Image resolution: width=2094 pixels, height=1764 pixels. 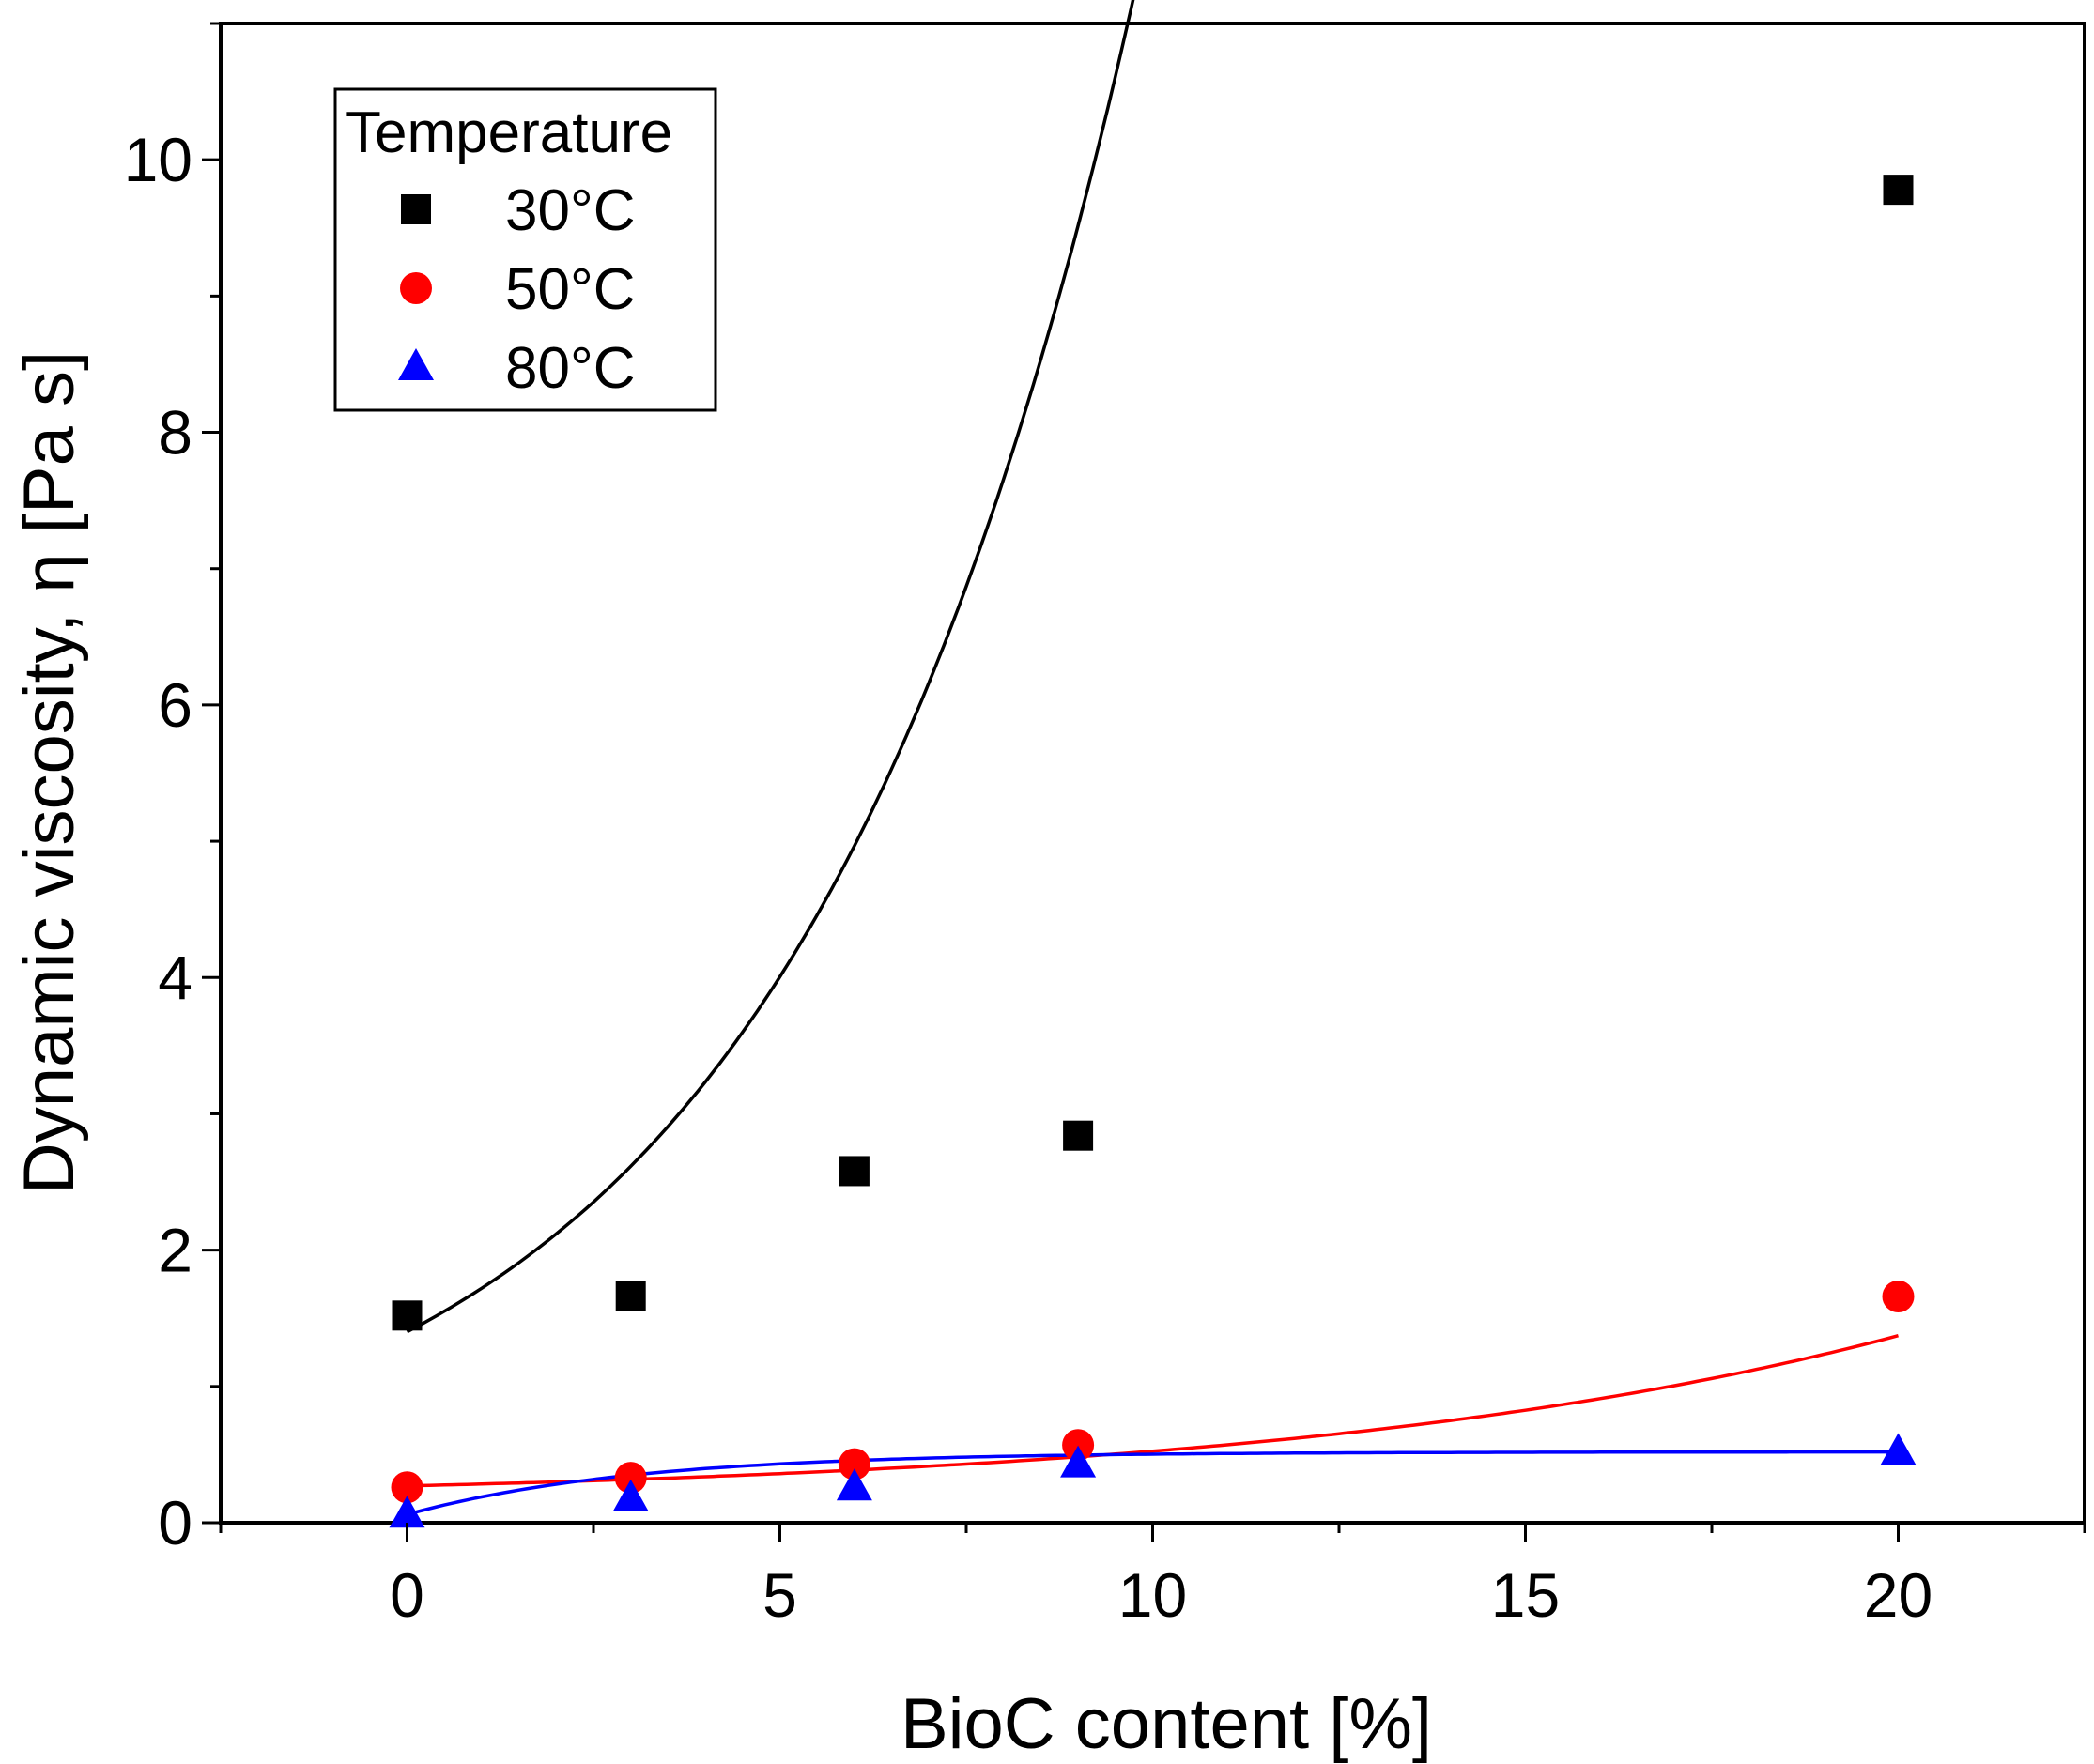 What do you see at coordinates (509, 132) in the screenshot?
I see `legend-title: Temperature` at bounding box center [509, 132].